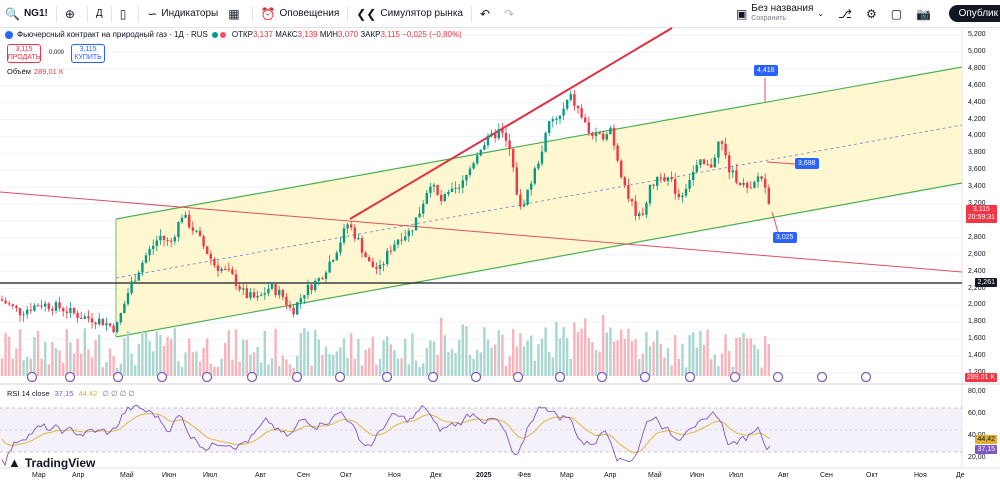 Image resolution: width=1000 pixels, height=485 pixels. What do you see at coordinates (782, 14) in the screenshot?
I see `layout-menu: ▣ Без названия Сохранить ⌄` at bounding box center [782, 14].